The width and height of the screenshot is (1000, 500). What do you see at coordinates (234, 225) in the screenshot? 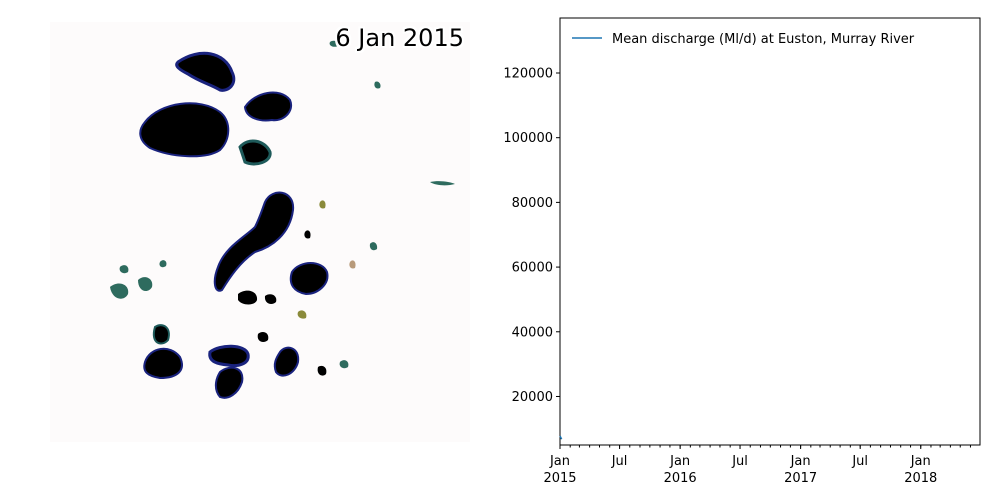
I see `lake-shapes` at bounding box center [234, 225].